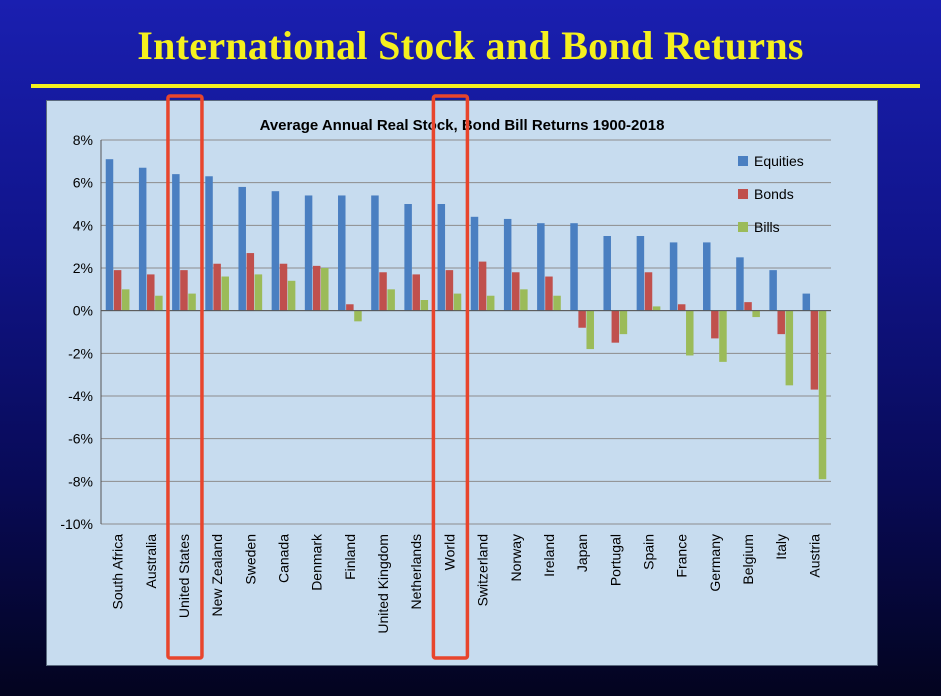 The image size is (941, 696). What do you see at coordinates (441, 257) in the screenshot?
I see `bar-equities-world` at bounding box center [441, 257].